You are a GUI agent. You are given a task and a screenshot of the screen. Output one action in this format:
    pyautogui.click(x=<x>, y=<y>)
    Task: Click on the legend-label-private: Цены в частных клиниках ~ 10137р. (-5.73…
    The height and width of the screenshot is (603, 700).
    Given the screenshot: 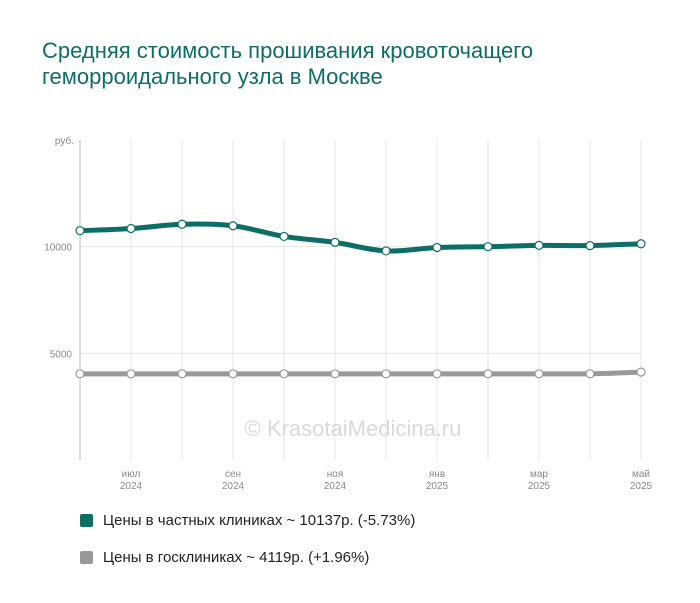 What is the action you would take?
    pyautogui.click(x=259, y=520)
    